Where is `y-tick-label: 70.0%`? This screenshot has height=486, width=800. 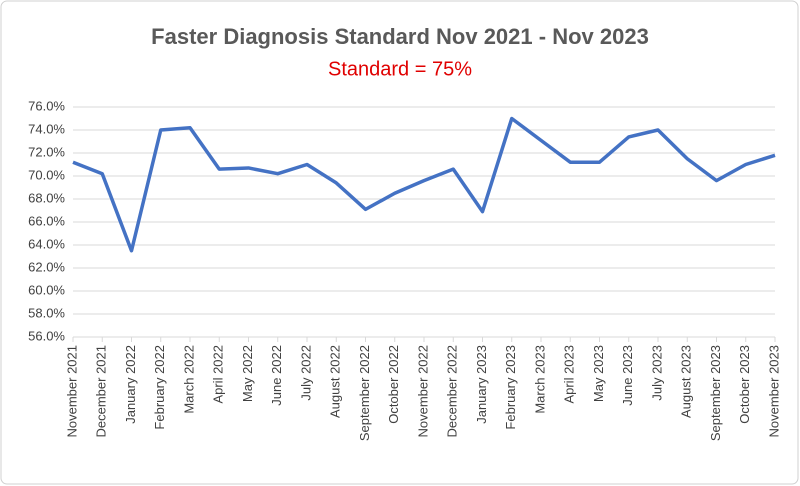
y-tick-label: 70.0% is located at coordinates (46, 174).